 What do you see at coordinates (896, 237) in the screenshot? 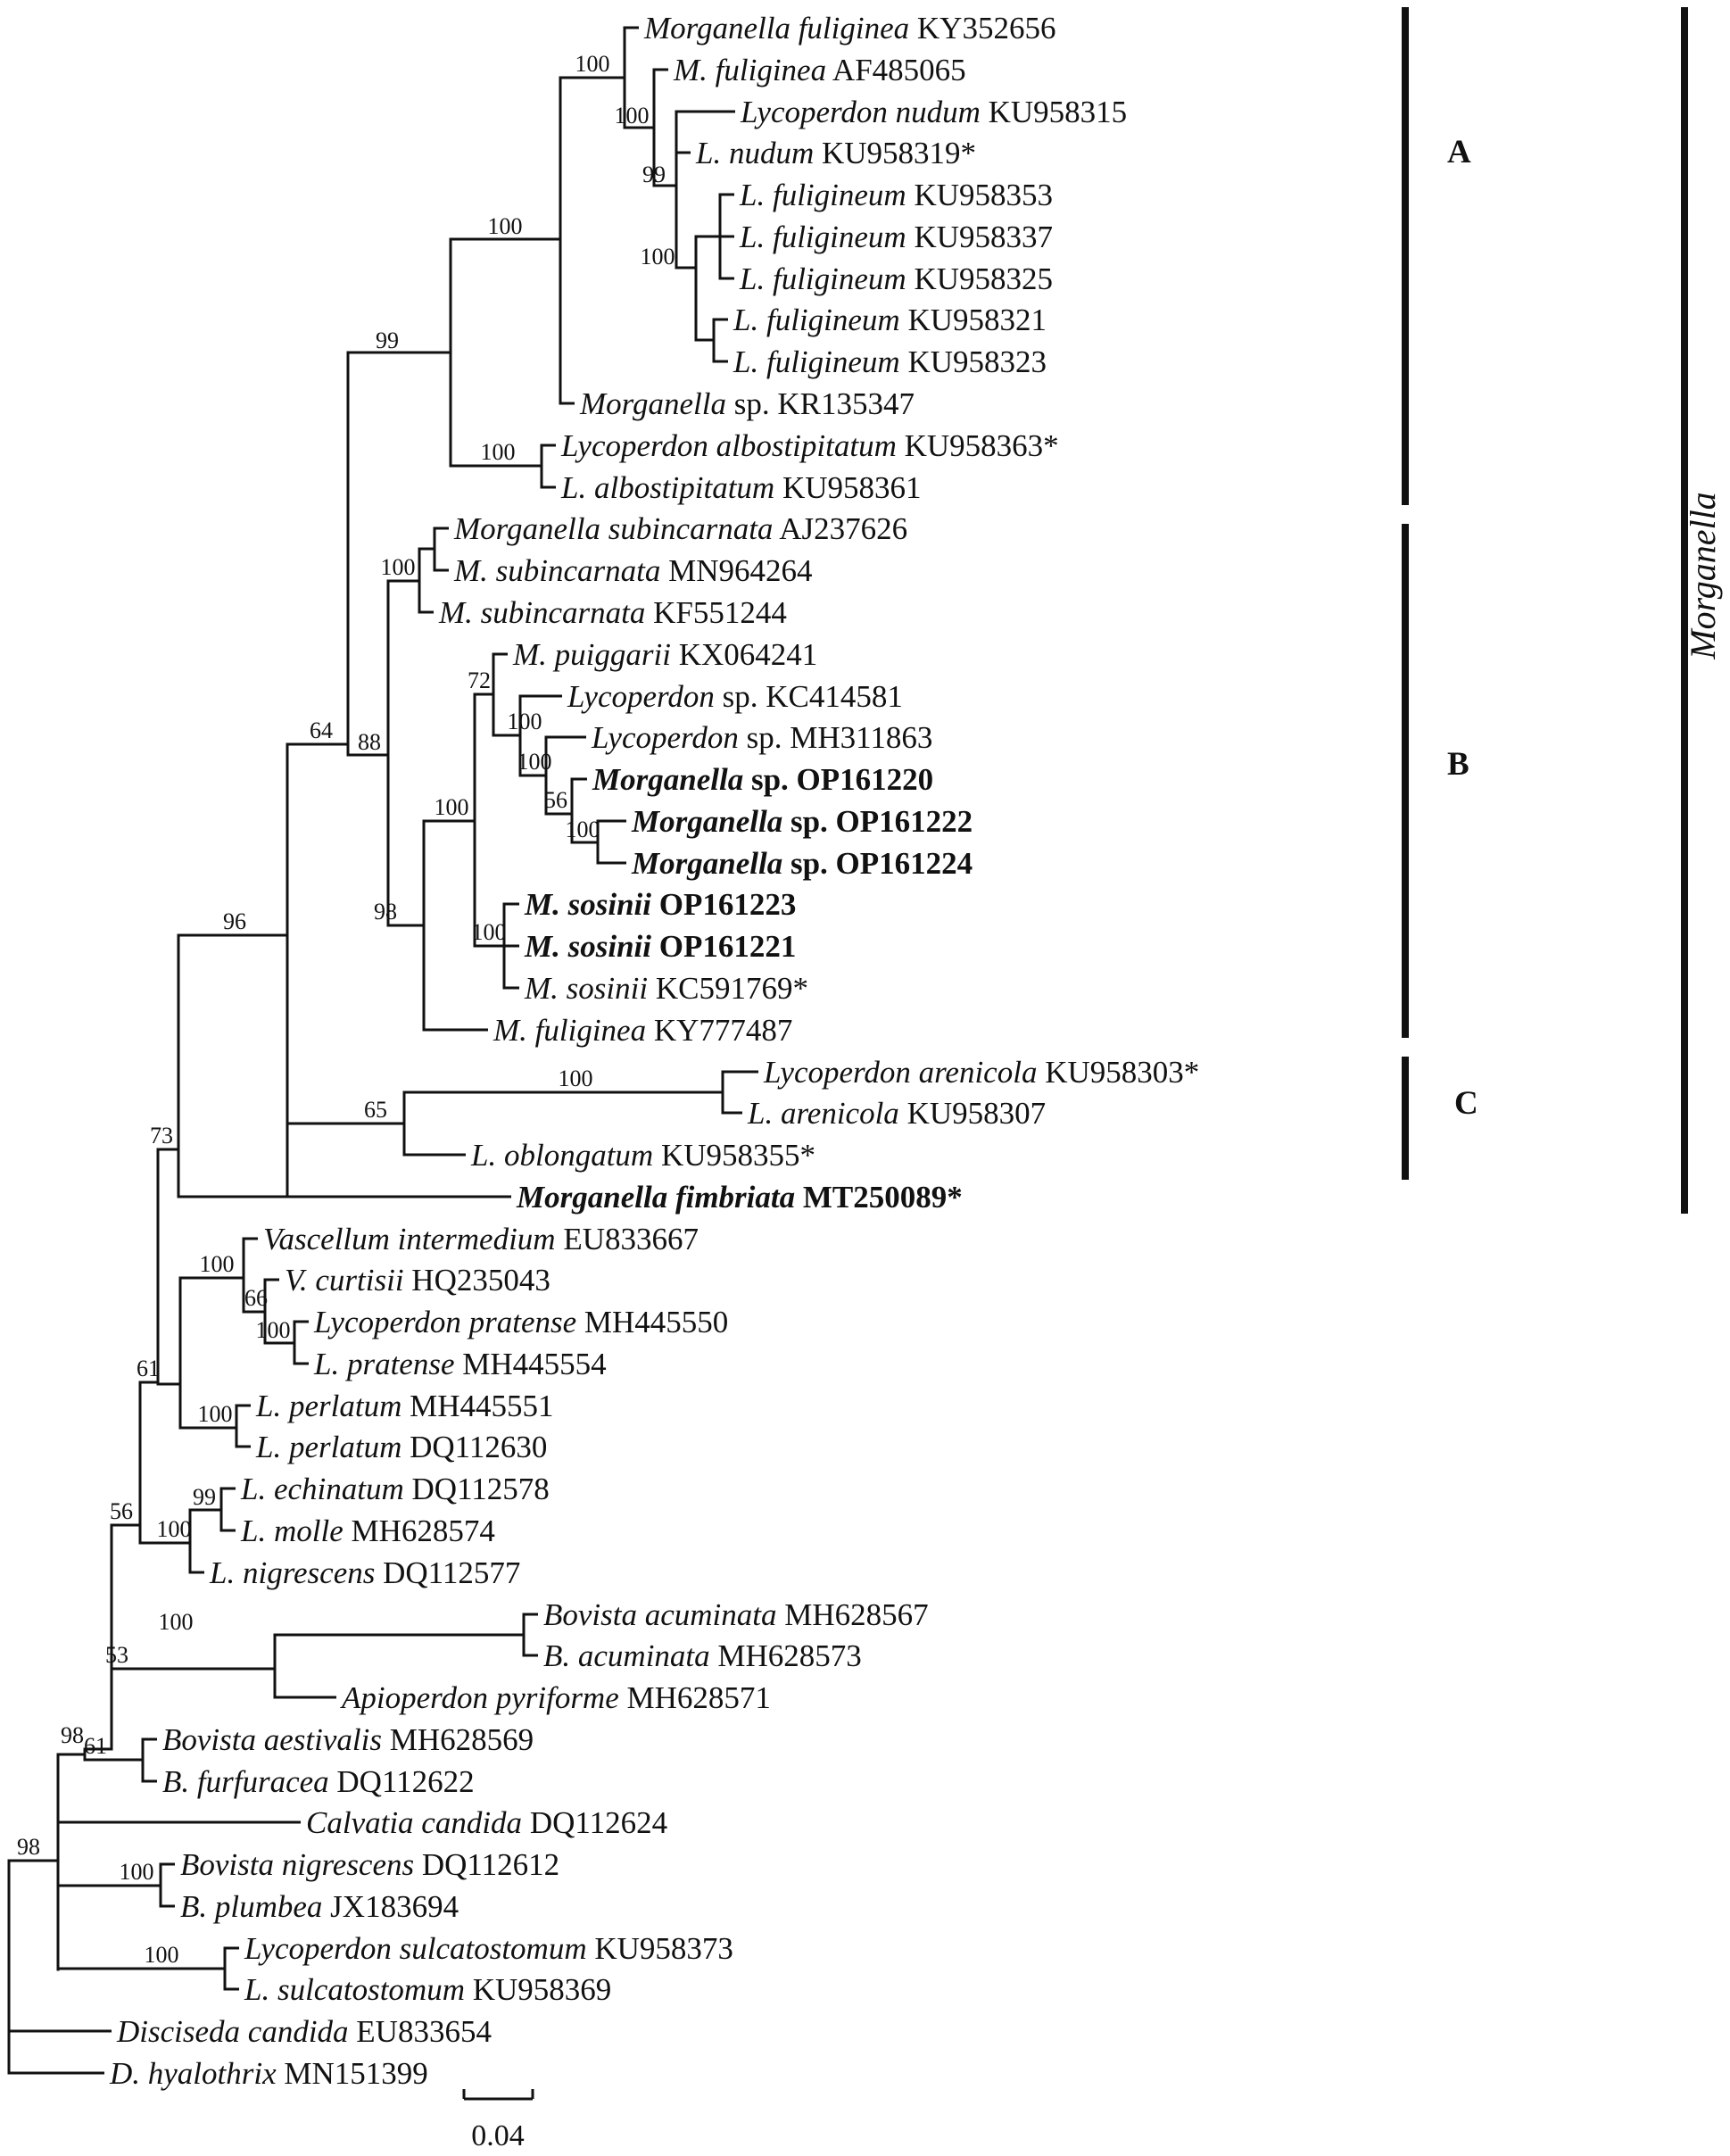
I see `tip-label: L. fuligineum KU958337` at bounding box center [896, 237].